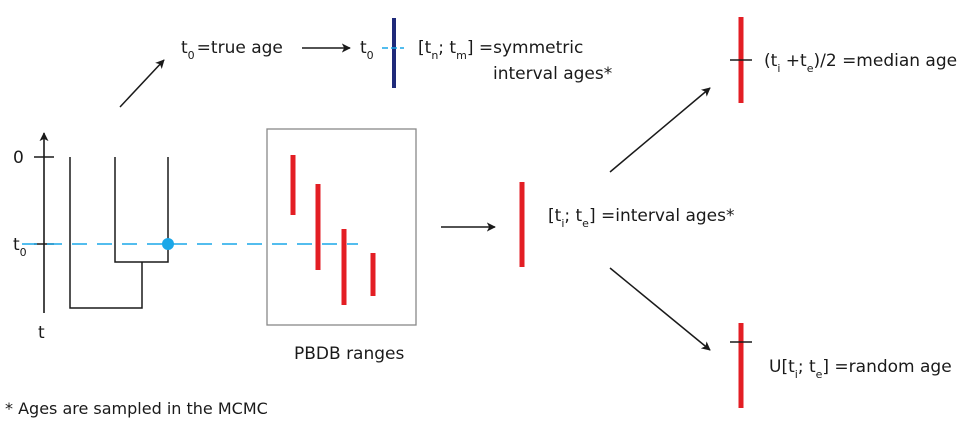 Image resolution: width=960 pixels, height=424 pixels. I want to click on median-label: (ti +te)/2 =median age, so click(860, 63).